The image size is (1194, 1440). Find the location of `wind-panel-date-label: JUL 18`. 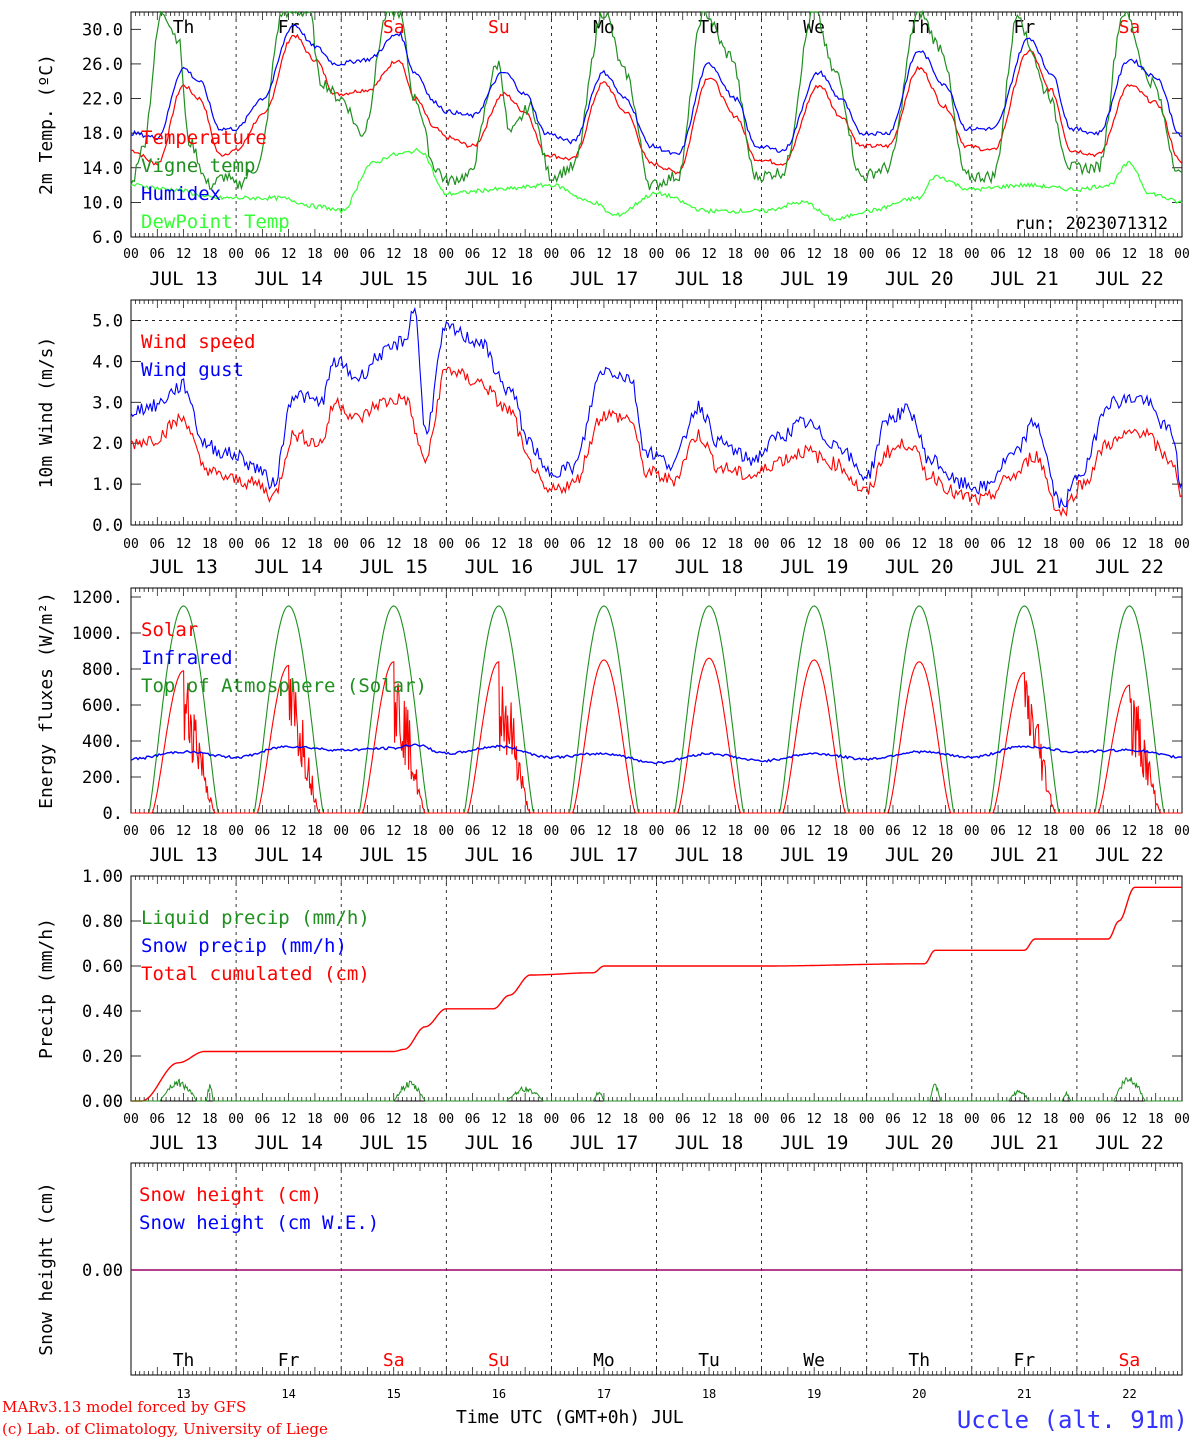

wind-panel-date-label: JUL 18 is located at coordinates (709, 567).